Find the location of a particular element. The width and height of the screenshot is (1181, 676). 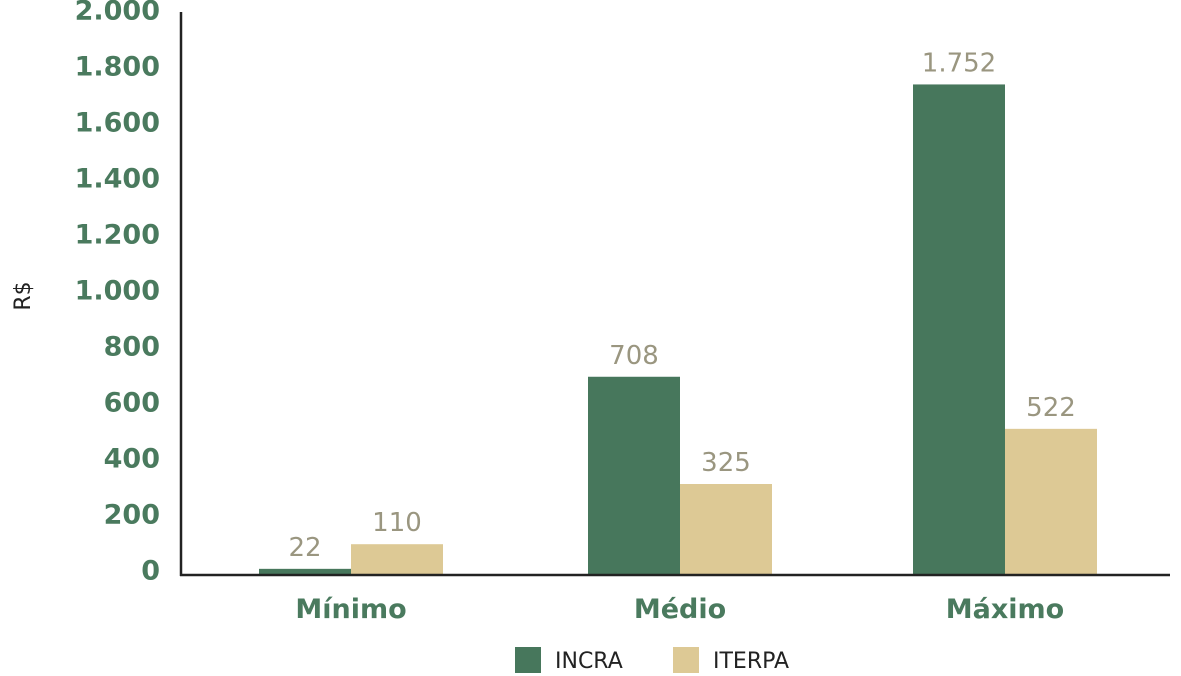

y-tick-label: 800 is located at coordinates (132, 347).